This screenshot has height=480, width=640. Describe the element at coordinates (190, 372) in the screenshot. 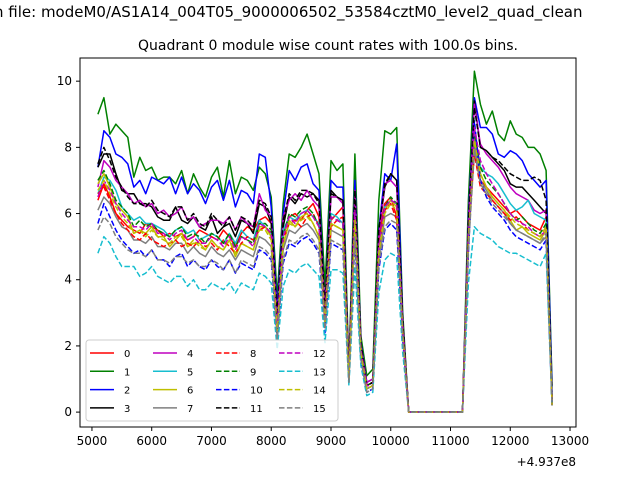

I see `legend-label-5: 5` at that location.